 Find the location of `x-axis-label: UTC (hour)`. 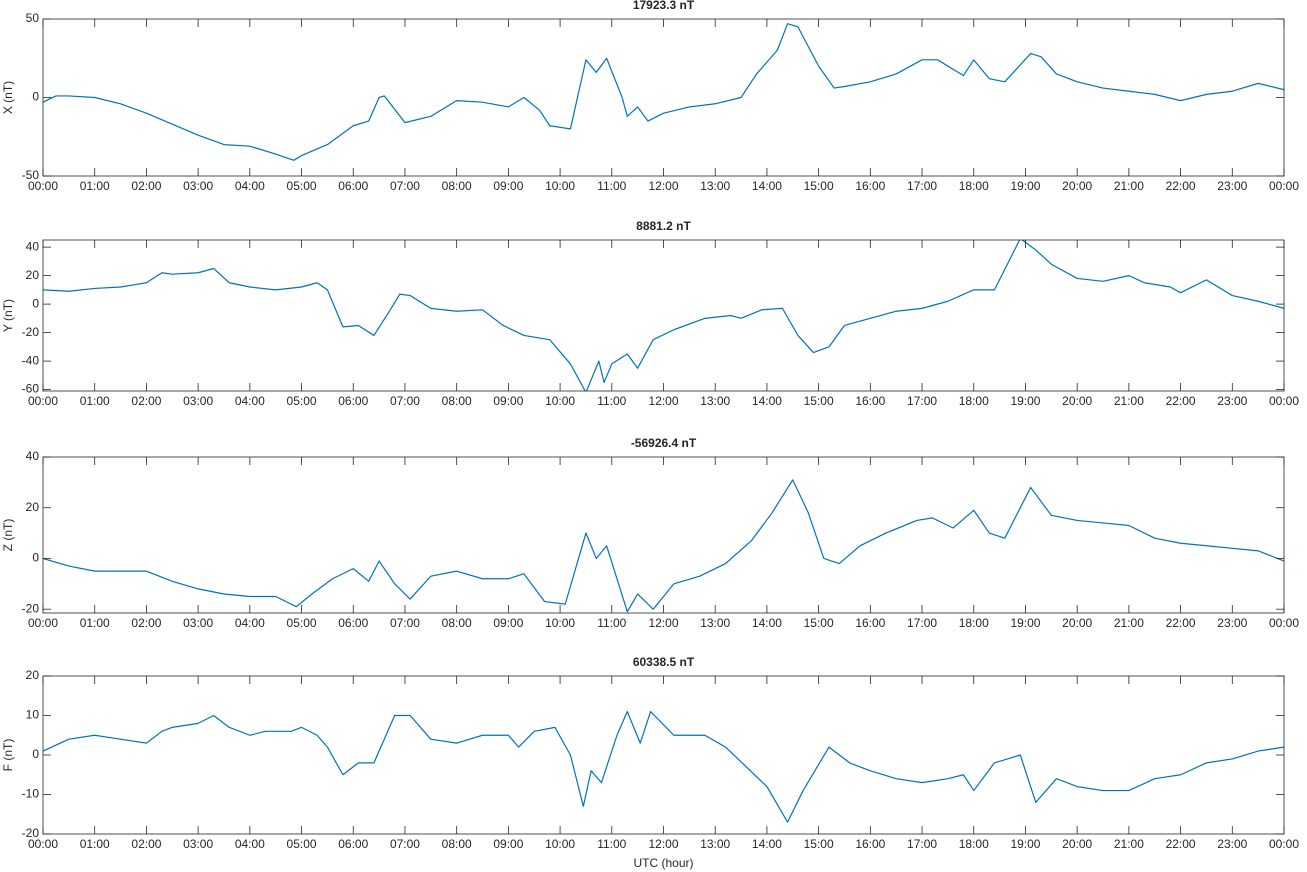

x-axis-label: UTC (hour) is located at coordinates (663, 863).